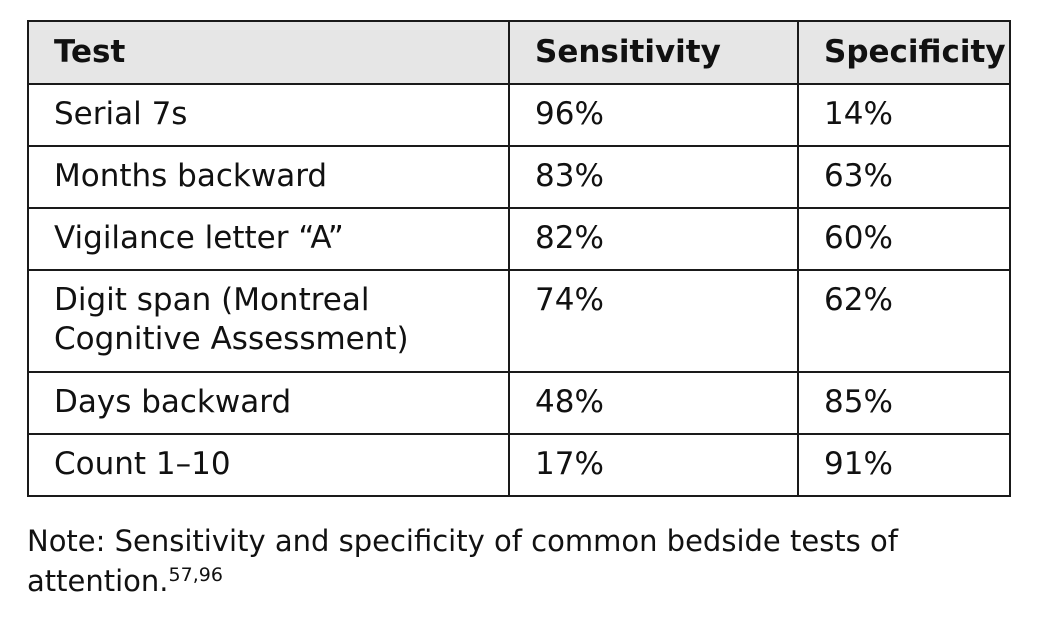 The height and width of the screenshot is (619, 1048). I want to click on table-header-row: Test Sensitivity Specificity, so click(519, 52).